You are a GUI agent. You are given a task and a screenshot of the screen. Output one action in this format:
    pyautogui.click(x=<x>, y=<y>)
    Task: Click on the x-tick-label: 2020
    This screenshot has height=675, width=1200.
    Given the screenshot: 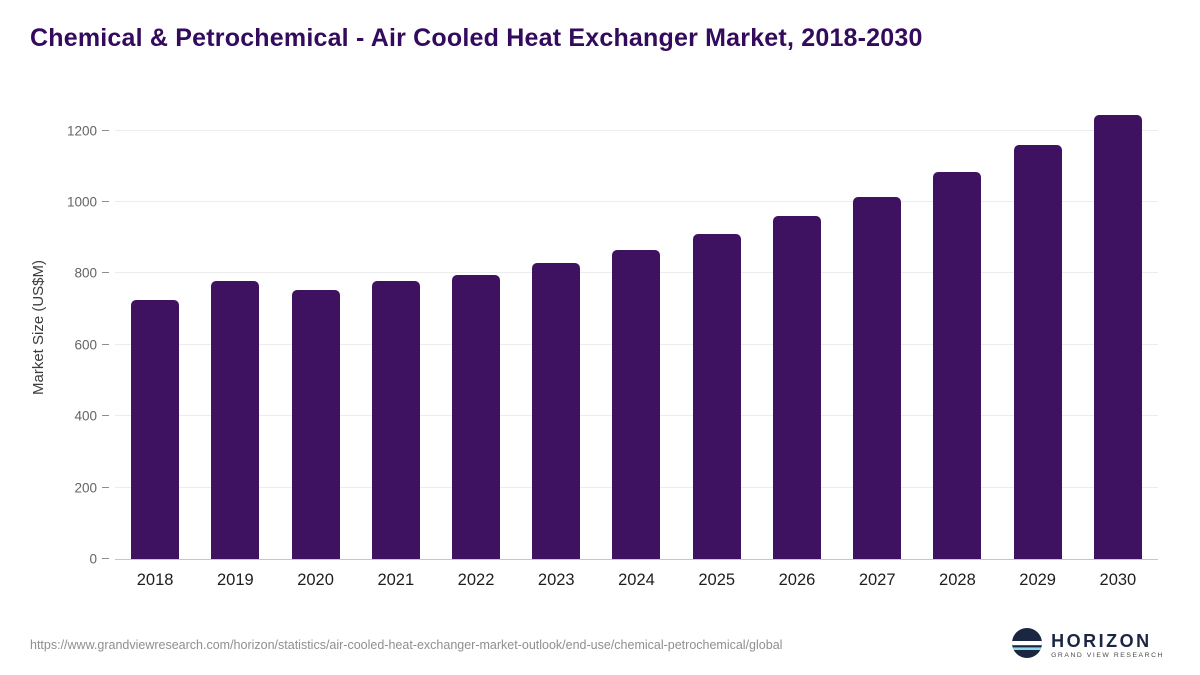 What is the action you would take?
    pyautogui.click(x=315, y=580)
    